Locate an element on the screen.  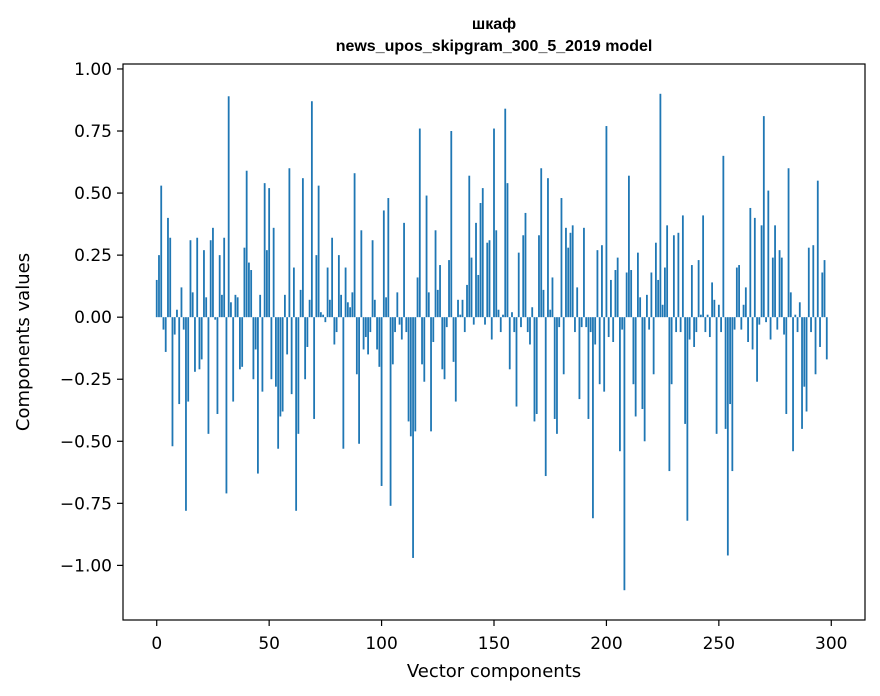
x-tick-label: 100 is located at coordinates (381, 644).